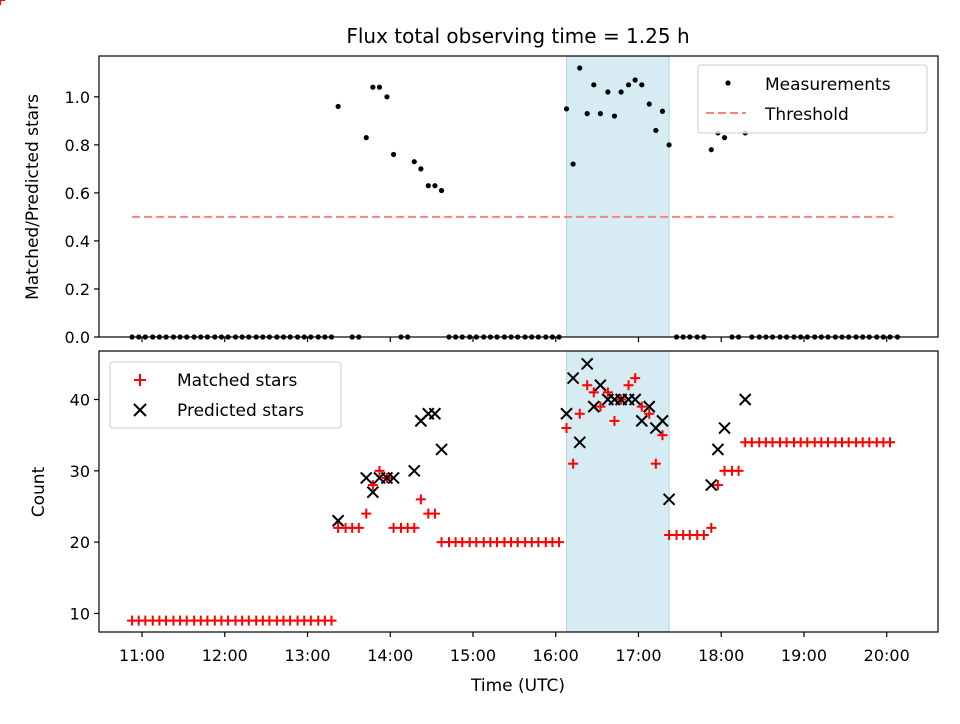 Image resolution: width=960 pixels, height=724 pixels. Describe the element at coordinates (77, 241) in the screenshot. I see `y-tick-label: 0.4` at that location.